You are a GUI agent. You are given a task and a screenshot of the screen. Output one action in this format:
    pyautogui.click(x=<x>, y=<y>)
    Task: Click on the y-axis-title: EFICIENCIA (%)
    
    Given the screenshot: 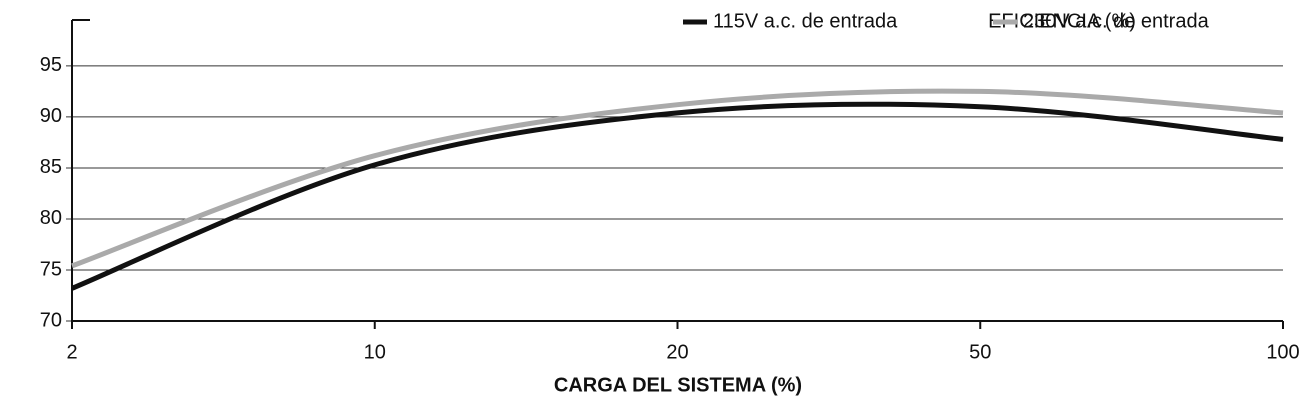 What is the action you would take?
    pyautogui.click(x=1062, y=21)
    